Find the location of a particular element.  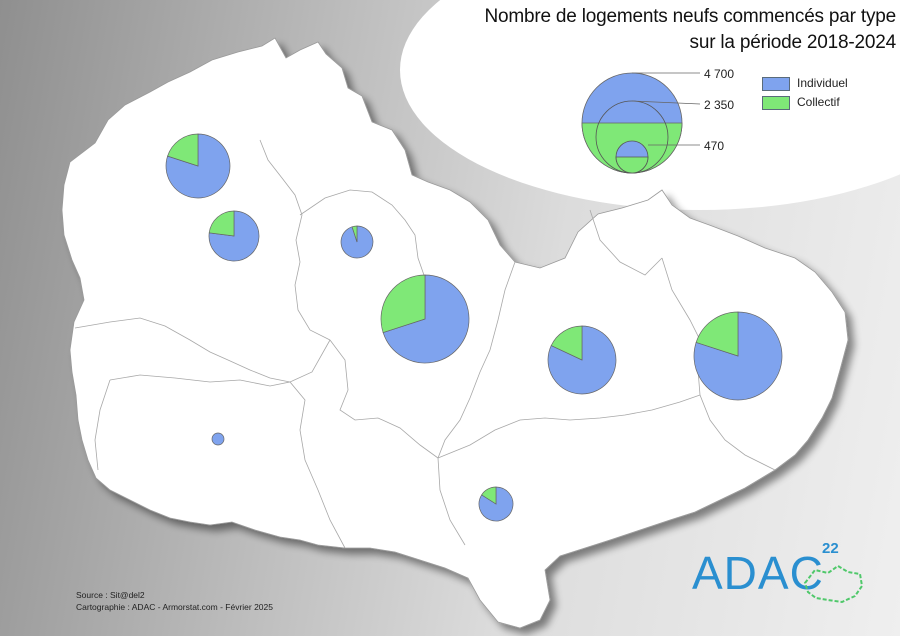

pie-south-west-individuel is located at coordinates (218, 439).